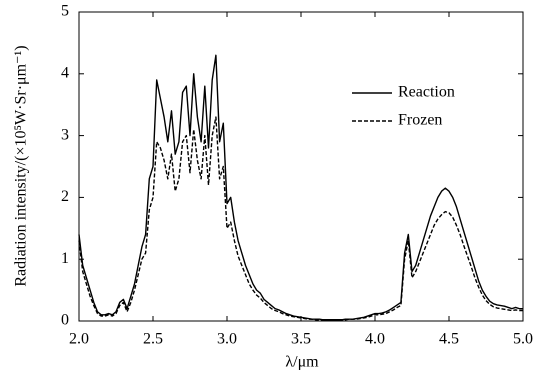  Describe the element at coordinates (153, 339) in the screenshot. I see `x-tick-label: 2.5` at that location.